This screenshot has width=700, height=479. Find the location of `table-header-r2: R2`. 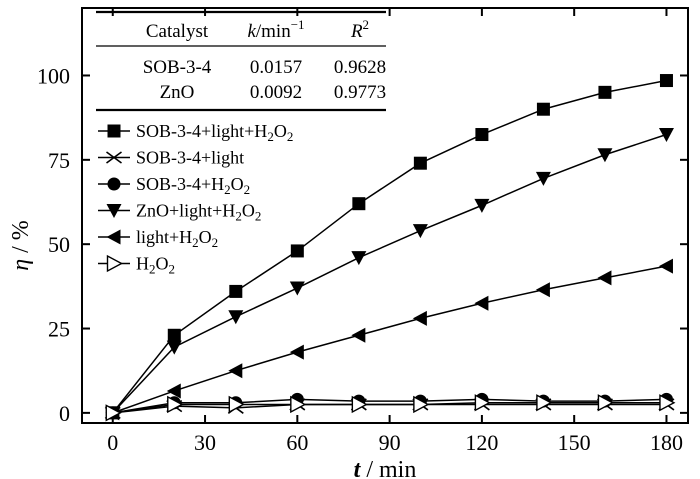

table-header-r2: R2 is located at coordinates (359, 29).